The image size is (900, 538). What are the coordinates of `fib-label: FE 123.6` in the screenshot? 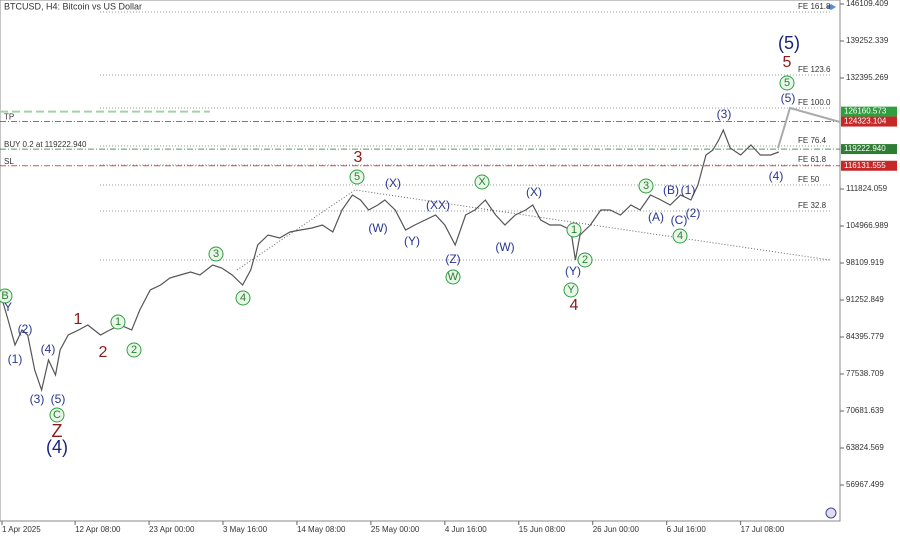 It's located at (814, 69).